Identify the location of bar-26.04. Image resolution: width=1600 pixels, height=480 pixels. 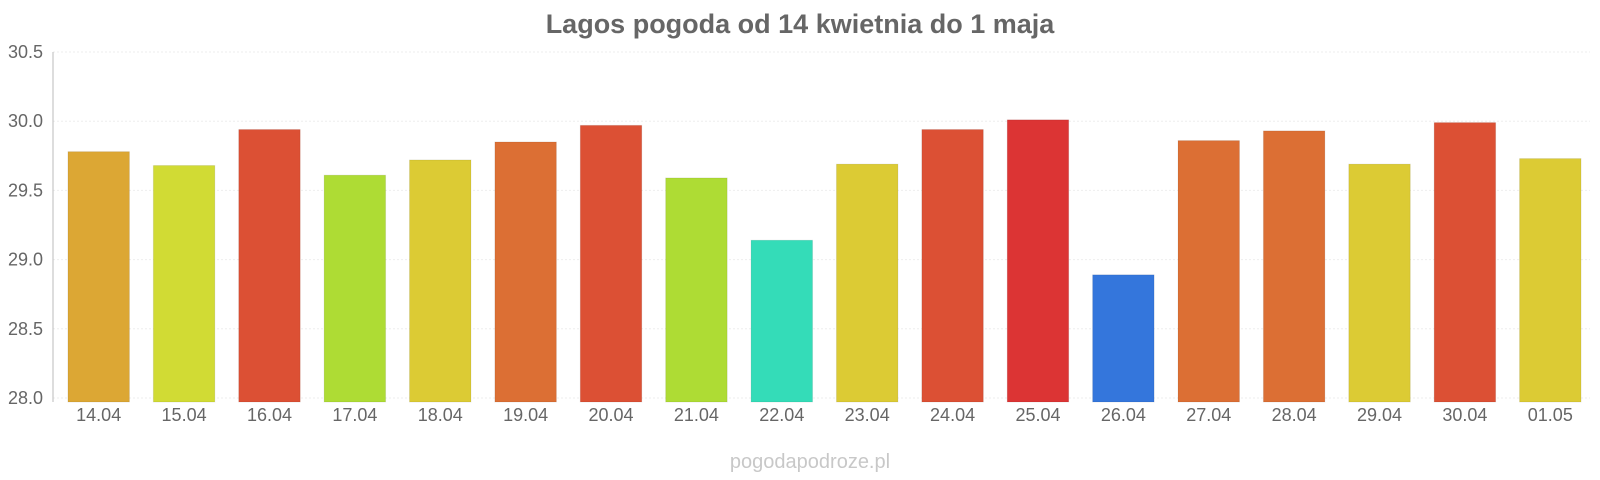
(1123, 338).